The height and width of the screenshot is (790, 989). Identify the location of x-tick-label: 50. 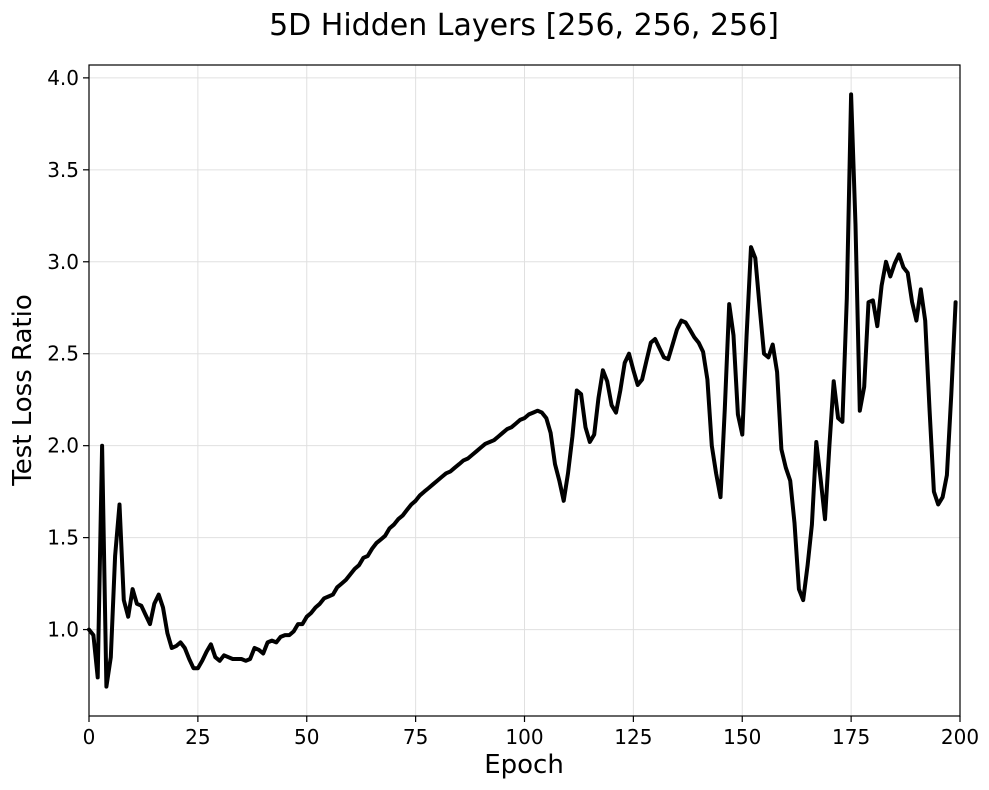
(306, 737).